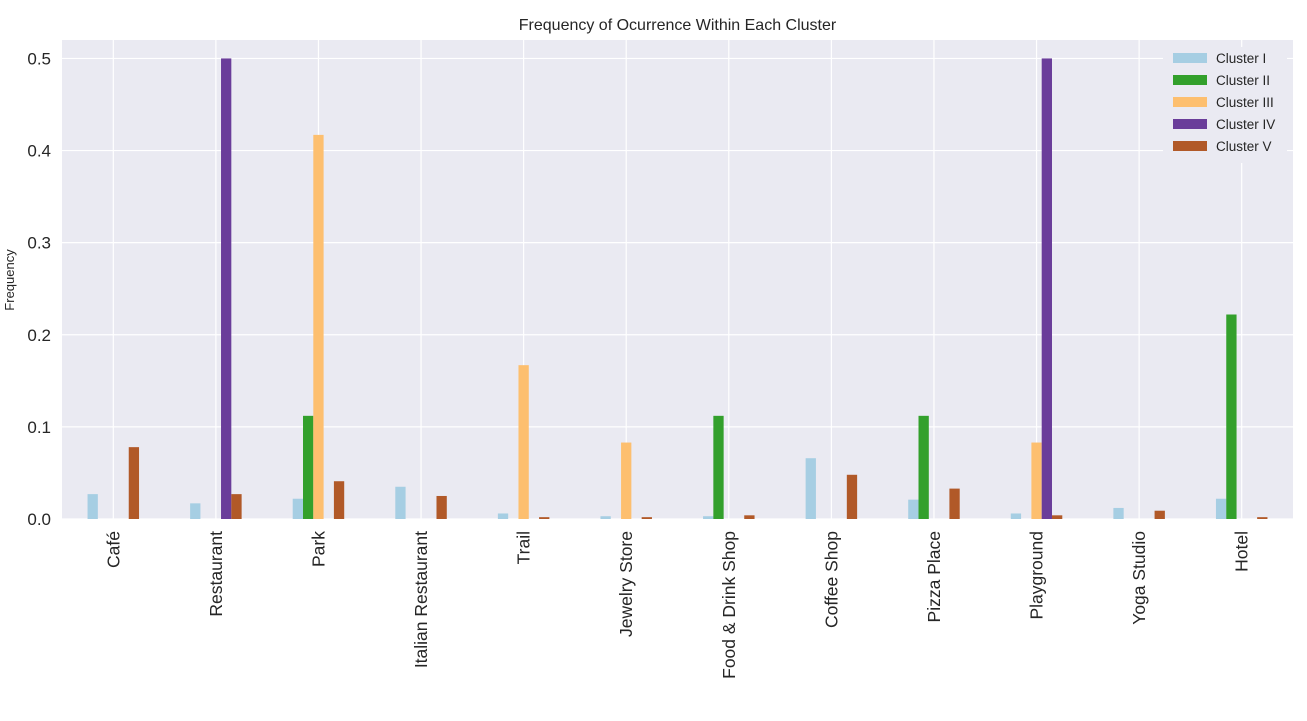 The width and height of the screenshot is (1307, 721). Describe the element at coordinates (318, 549) in the screenshot. I see `x-tick-label: Park` at that location.